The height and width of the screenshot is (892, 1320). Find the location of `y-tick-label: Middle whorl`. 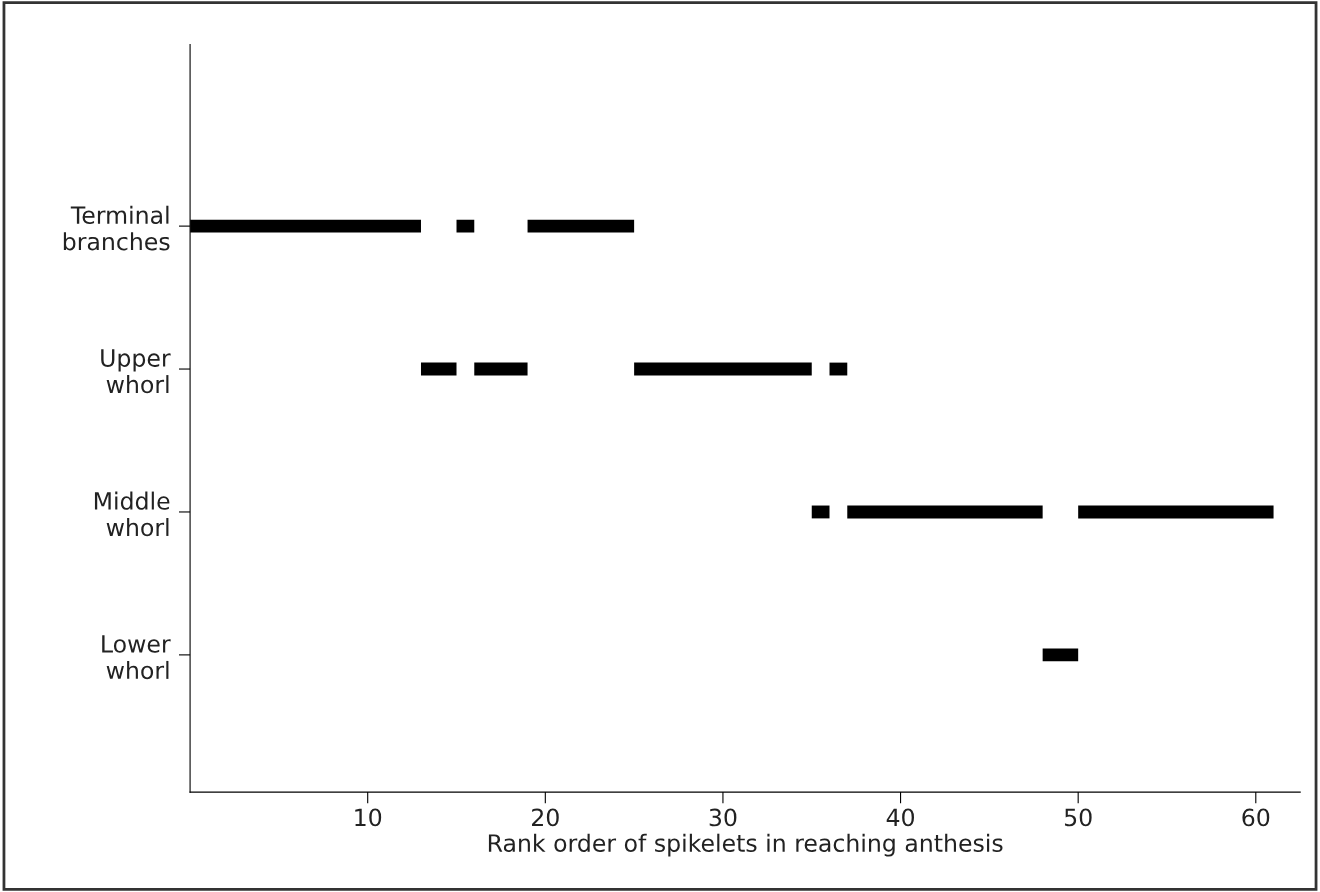

y-tick-label: Middle whorl is located at coordinates (132, 514).